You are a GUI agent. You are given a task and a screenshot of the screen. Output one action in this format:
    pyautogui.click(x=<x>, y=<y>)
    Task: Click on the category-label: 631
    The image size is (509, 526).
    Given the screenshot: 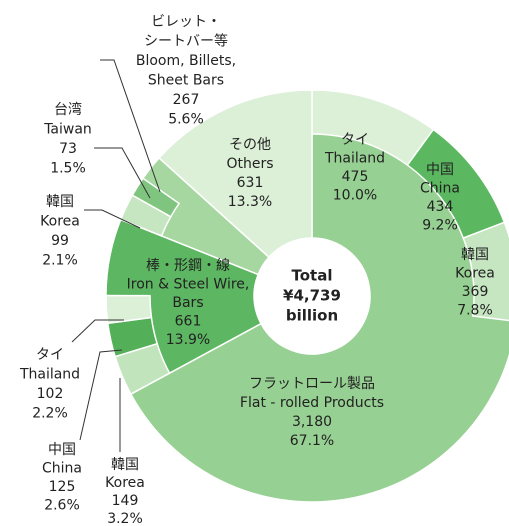 What is the action you would take?
    pyautogui.click(x=250, y=183)
    